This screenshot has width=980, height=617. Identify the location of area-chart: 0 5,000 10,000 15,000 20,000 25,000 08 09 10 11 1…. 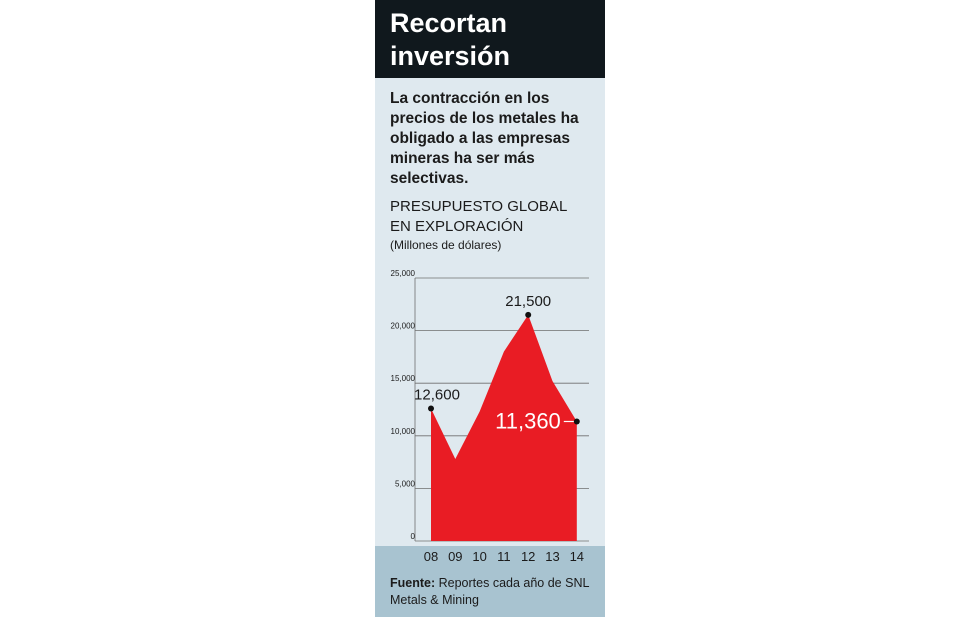
(490, 416).